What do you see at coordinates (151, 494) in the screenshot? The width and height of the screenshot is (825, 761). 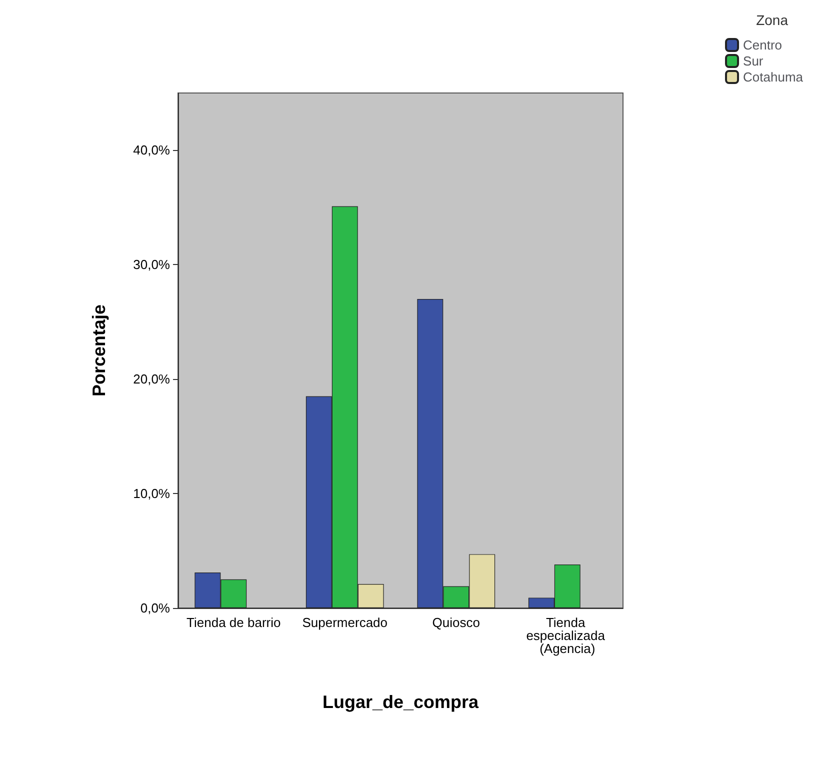 I see `y-tick-label: 10,0%` at bounding box center [151, 494].